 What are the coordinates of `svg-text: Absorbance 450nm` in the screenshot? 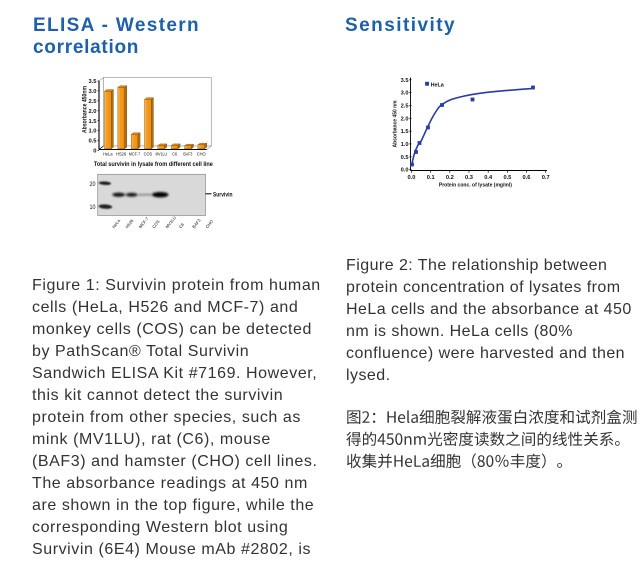 It's located at (85, 109).